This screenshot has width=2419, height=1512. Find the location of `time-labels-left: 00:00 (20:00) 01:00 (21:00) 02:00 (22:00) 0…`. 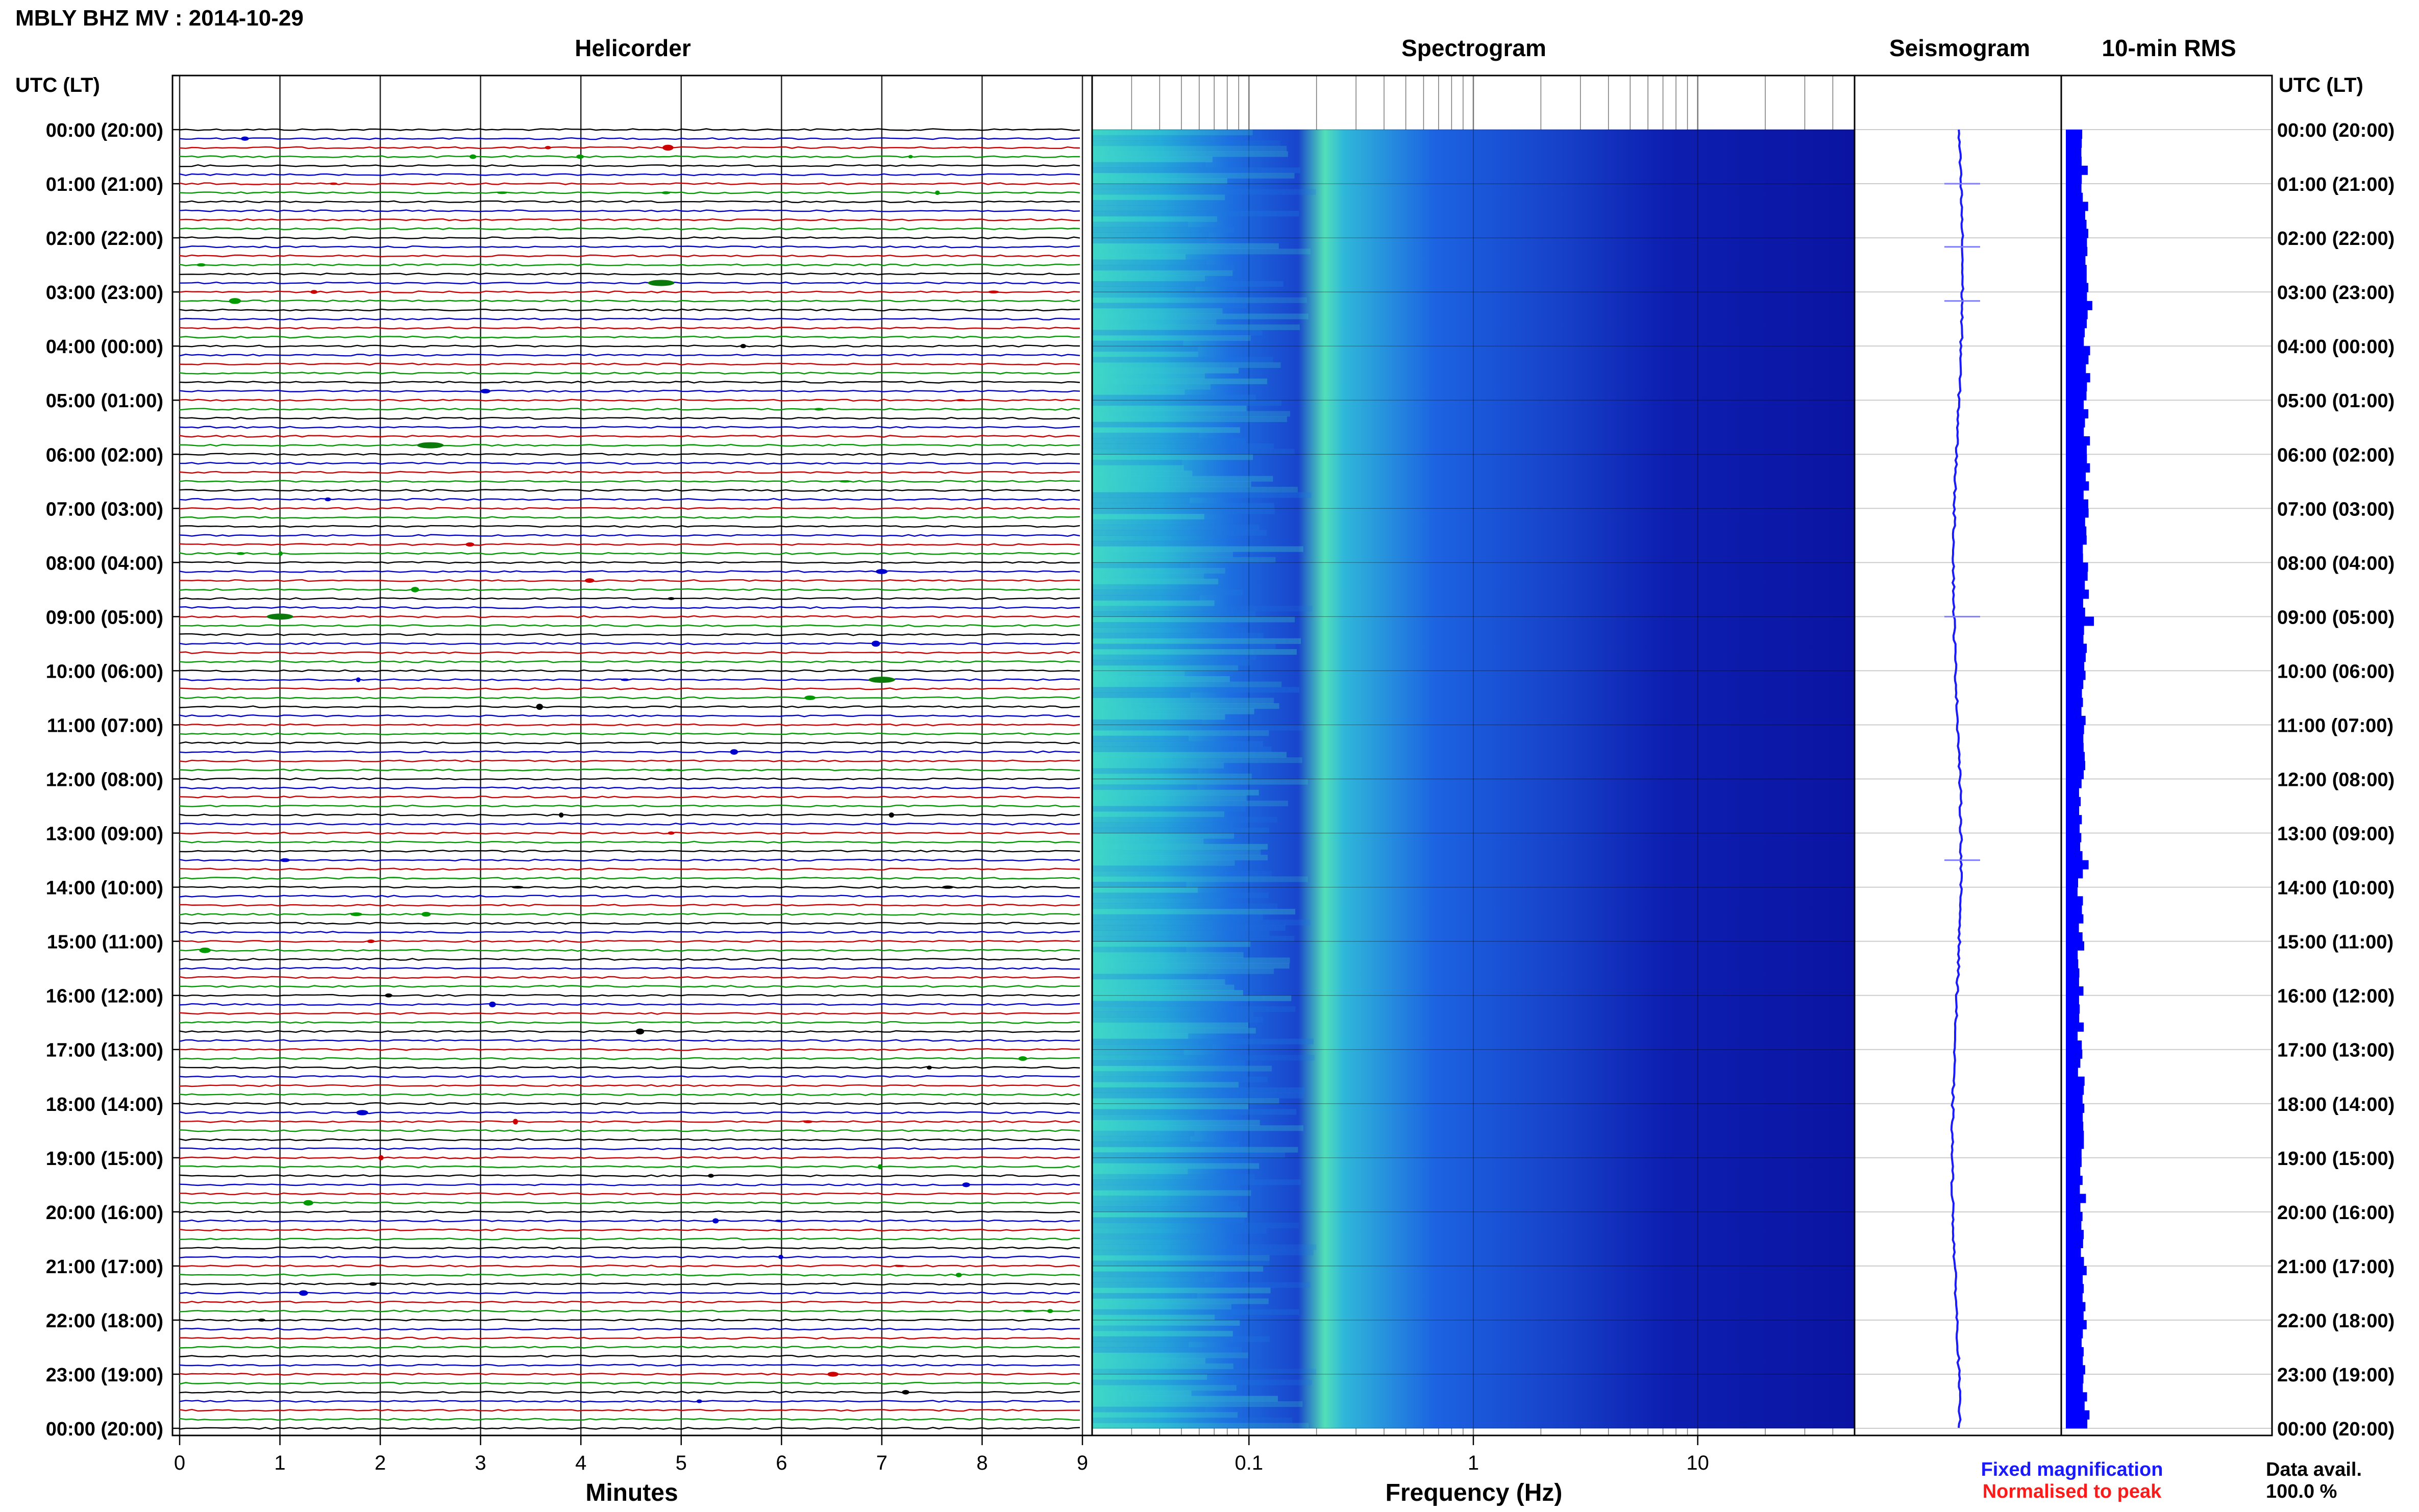

time-labels-left: 00:00 (20:00) 01:00 (21:00) 02:00 (22:00) 0… is located at coordinates (113, 780).